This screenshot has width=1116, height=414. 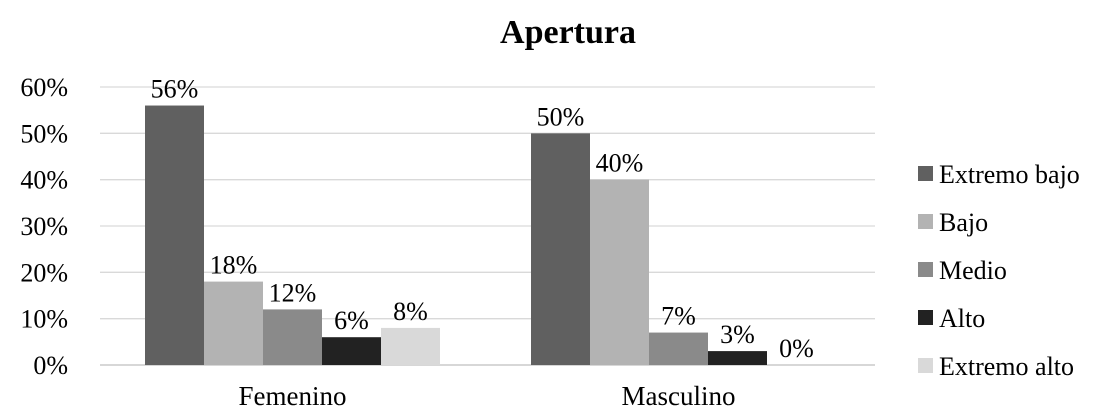 I want to click on chart-title: Apertura, so click(x=568, y=32).